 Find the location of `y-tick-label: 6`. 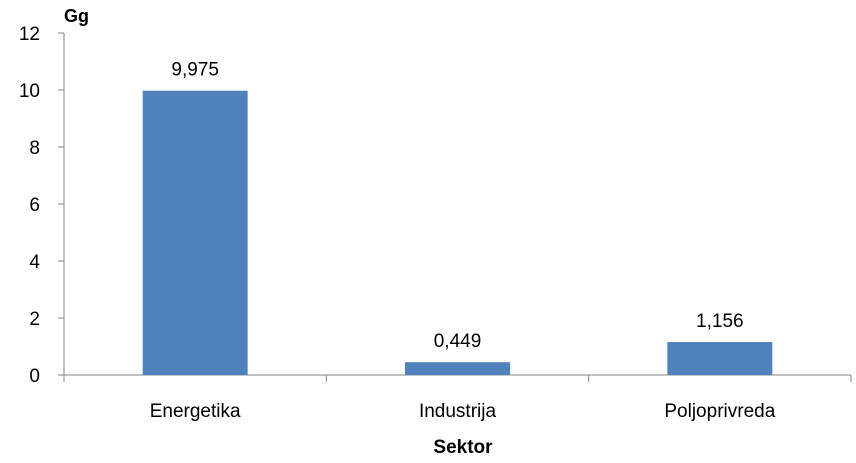

y-tick-label: 6 is located at coordinates (34, 205).